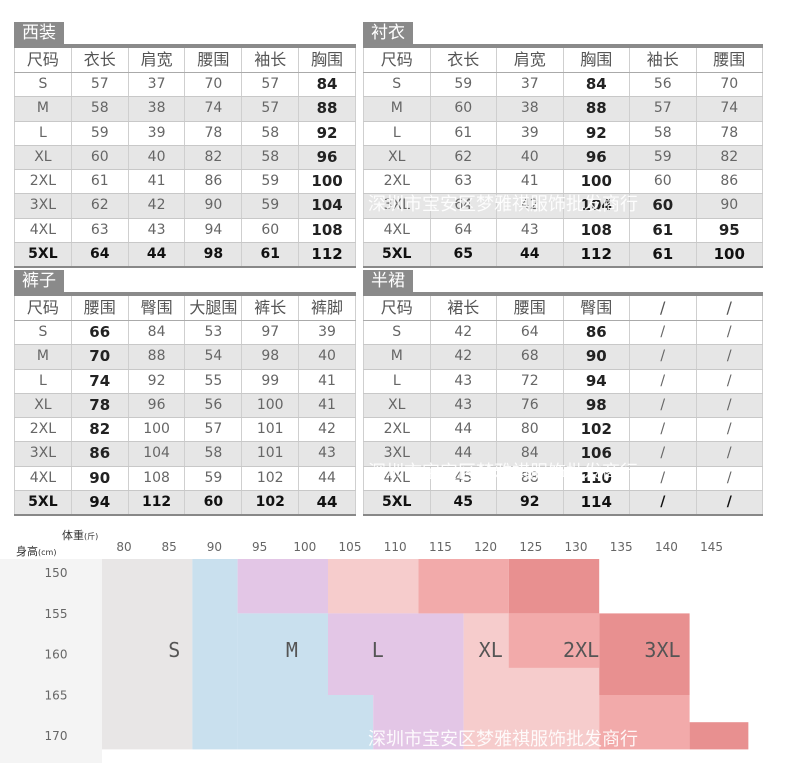  What do you see at coordinates (464, 454) in the screenshot?
I see `skirt-table-cell: 44` at bounding box center [464, 454].